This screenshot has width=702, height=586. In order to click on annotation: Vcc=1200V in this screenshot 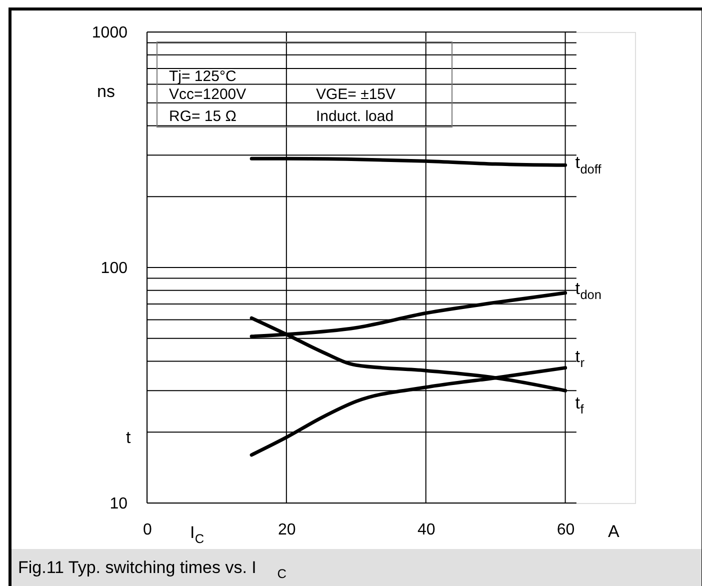, I will do `click(207, 94)`.